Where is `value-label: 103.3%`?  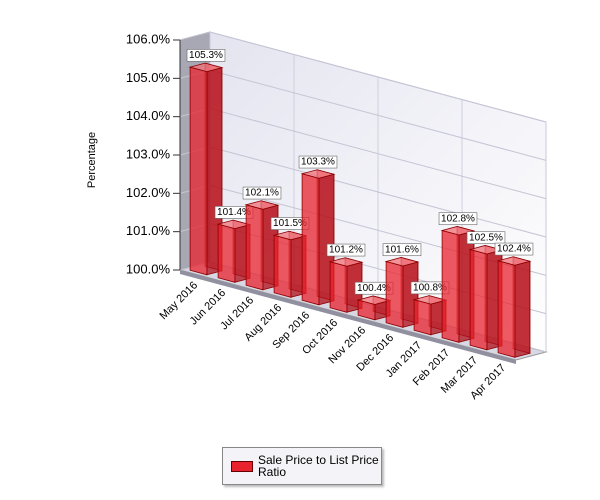
value-label: 103.3% is located at coordinates (318, 162).